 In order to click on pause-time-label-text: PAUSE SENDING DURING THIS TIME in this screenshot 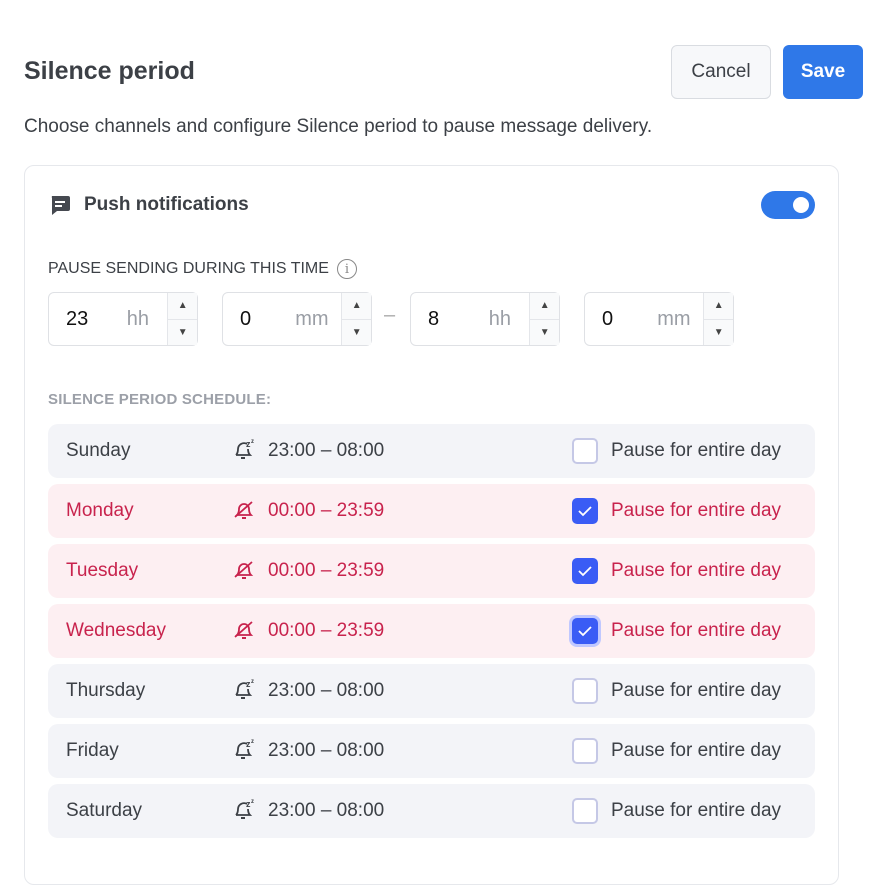, I will do `click(188, 268)`.